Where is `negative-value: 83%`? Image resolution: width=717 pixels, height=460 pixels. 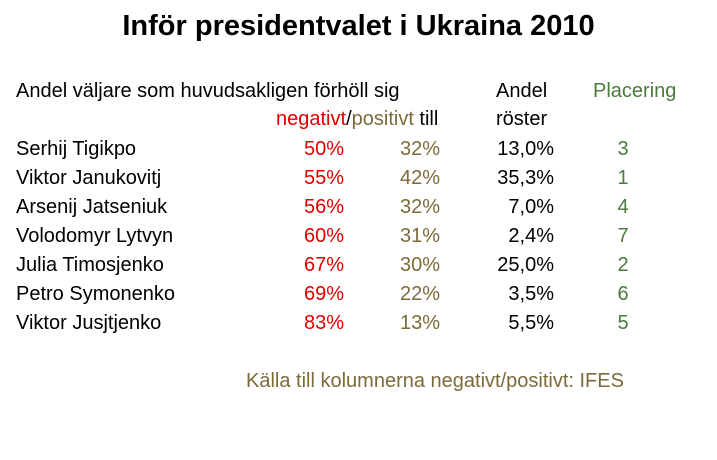 negative-value: 83% is located at coordinates (323, 323).